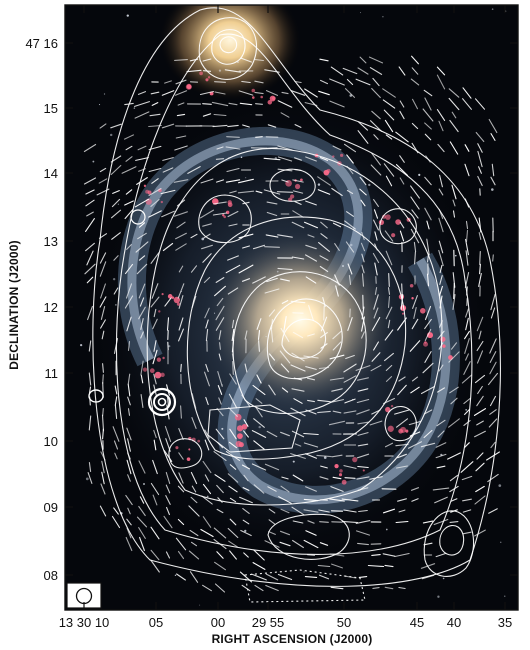 This screenshot has width=530, height=650. Describe the element at coordinates (156, 622) in the screenshot. I see `x-tick-label: 05` at that location.